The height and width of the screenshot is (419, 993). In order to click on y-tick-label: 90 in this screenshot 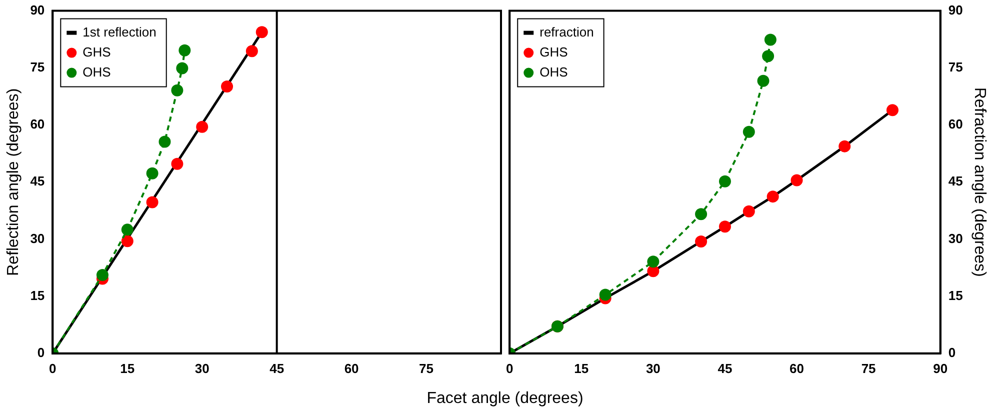, I will do `click(37, 10)`.